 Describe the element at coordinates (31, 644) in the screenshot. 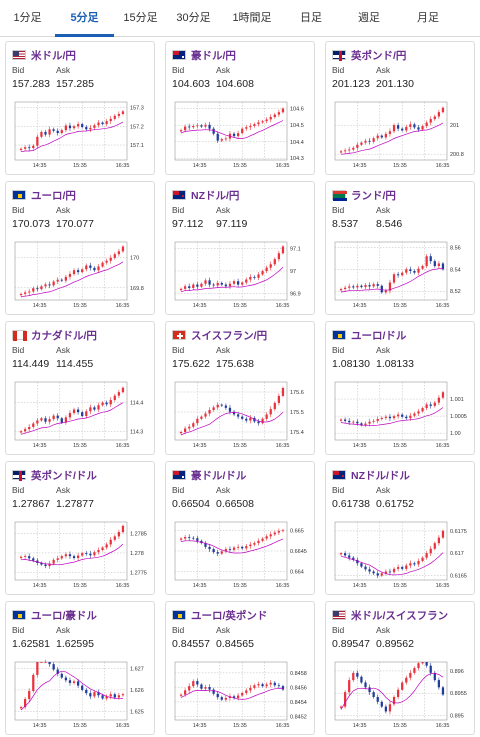

I see `bid-value: 1.62581` at that location.